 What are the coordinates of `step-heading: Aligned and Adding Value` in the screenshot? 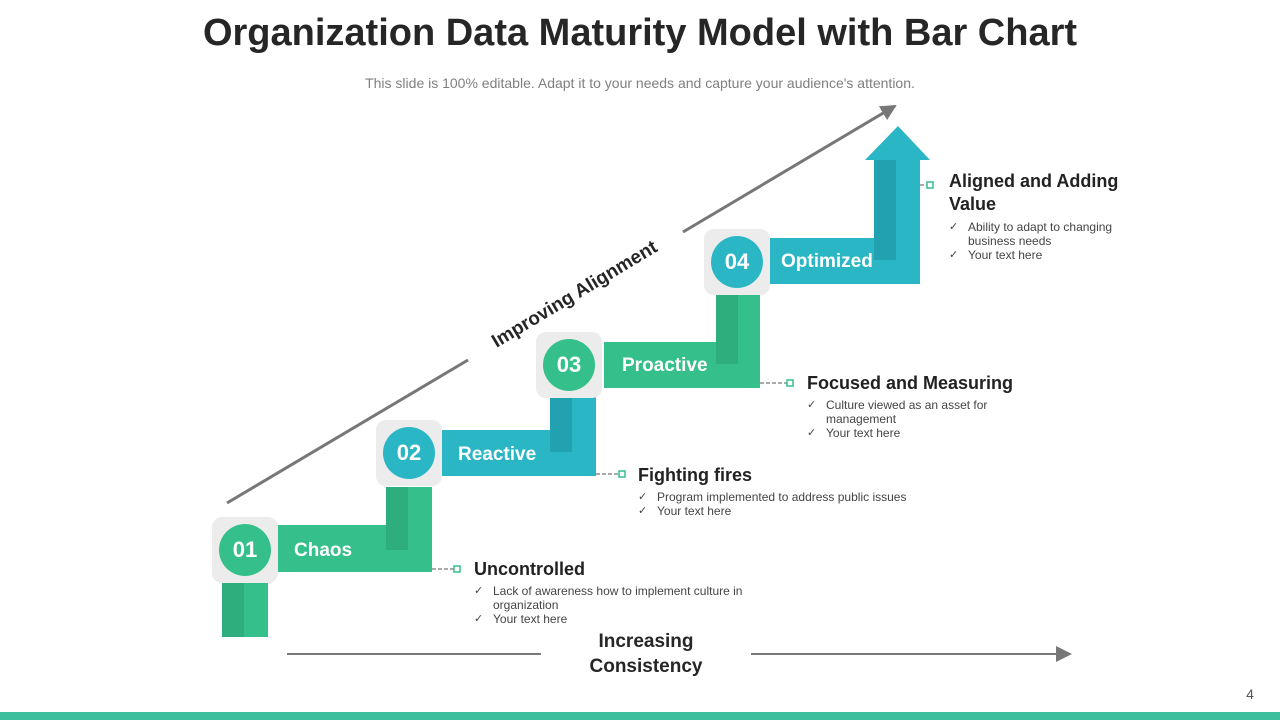 It's located at (1034, 192).